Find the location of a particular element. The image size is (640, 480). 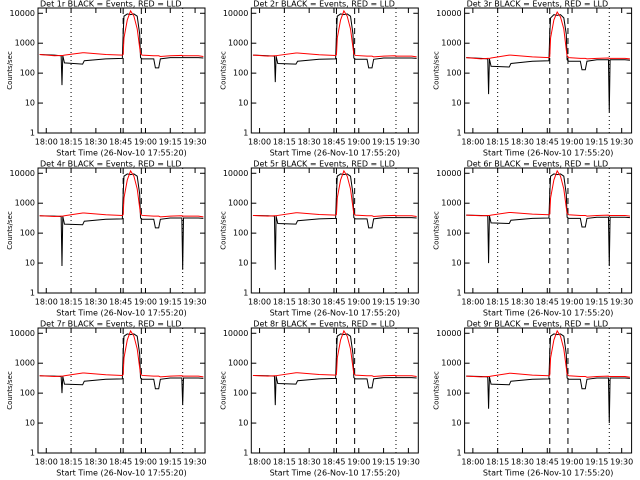

chart-title: Det 8r BLACK = Events, RED = LLD is located at coordinates (324, 324).